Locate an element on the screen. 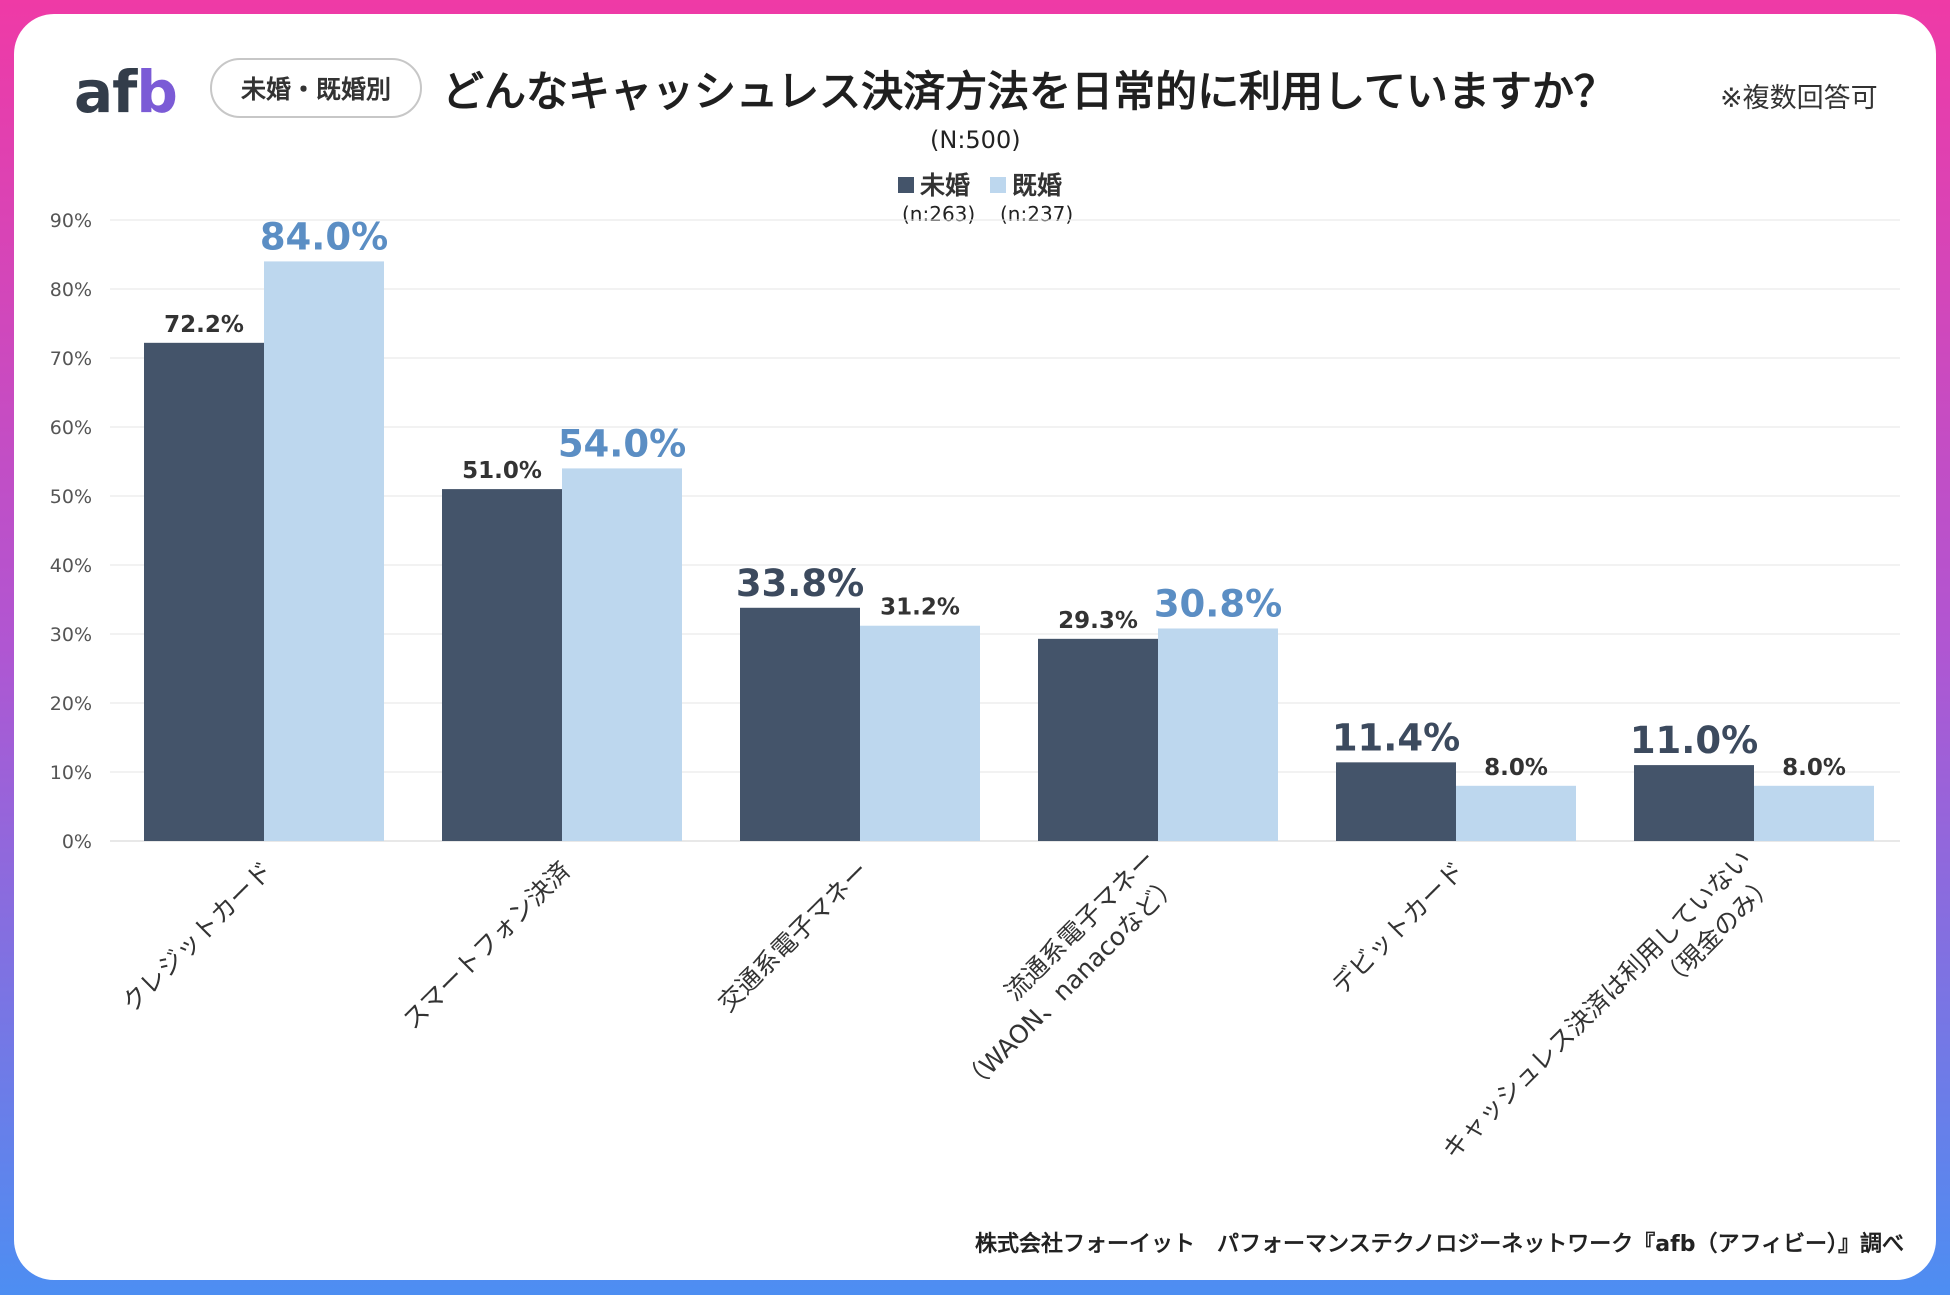  y-tick-label: 80% is located at coordinates (71, 290).